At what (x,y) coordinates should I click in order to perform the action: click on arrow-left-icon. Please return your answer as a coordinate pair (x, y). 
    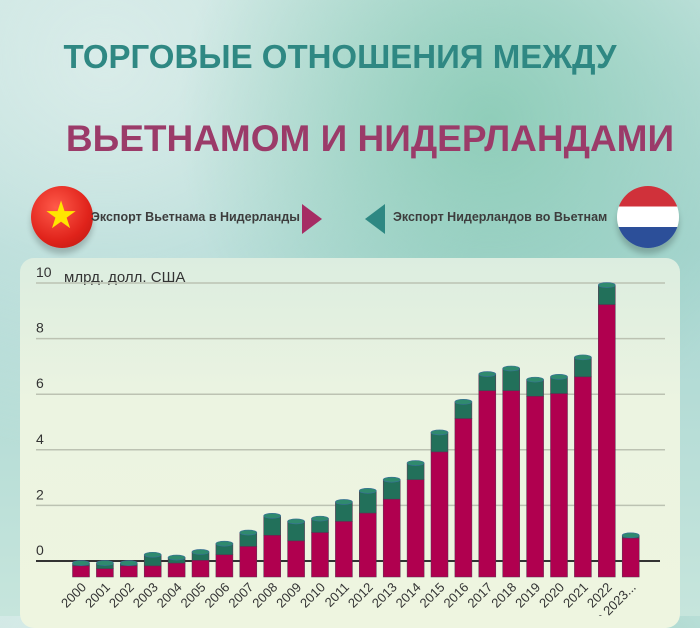
    Looking at the image, I should click on (375, 219).